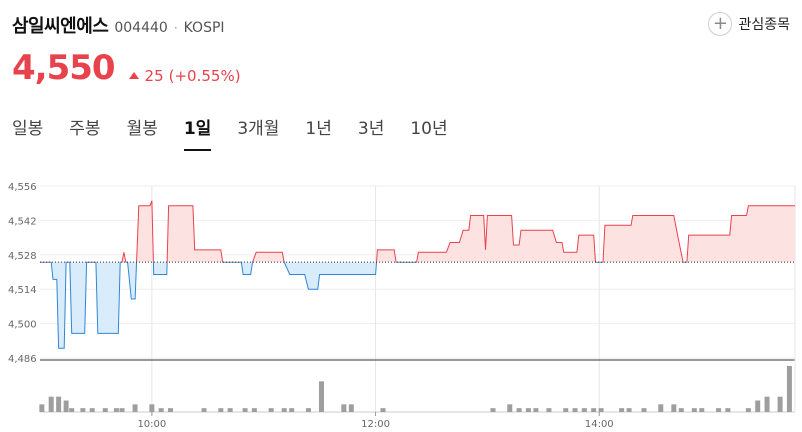 The height and width of the screenshot is (432, 802). Describe the element at coordinates (22, 290) in the screenshot. I see `y-tick-label: 4,514` at that location.